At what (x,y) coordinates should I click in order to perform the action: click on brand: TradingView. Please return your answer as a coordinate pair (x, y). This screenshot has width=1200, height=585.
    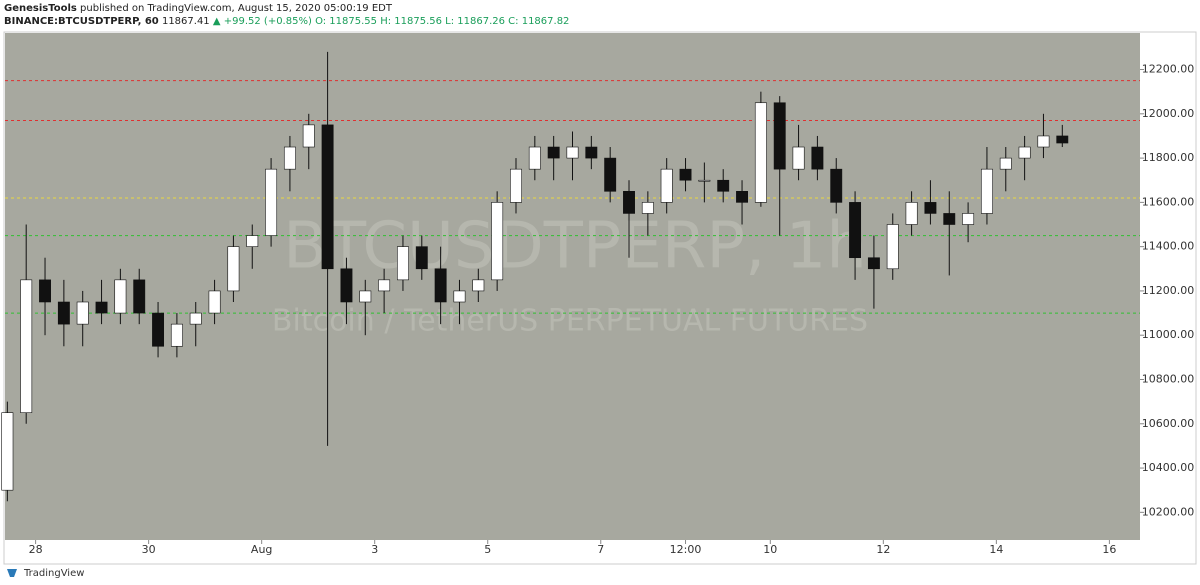
    Looking at the image, I should click on (53, 573).